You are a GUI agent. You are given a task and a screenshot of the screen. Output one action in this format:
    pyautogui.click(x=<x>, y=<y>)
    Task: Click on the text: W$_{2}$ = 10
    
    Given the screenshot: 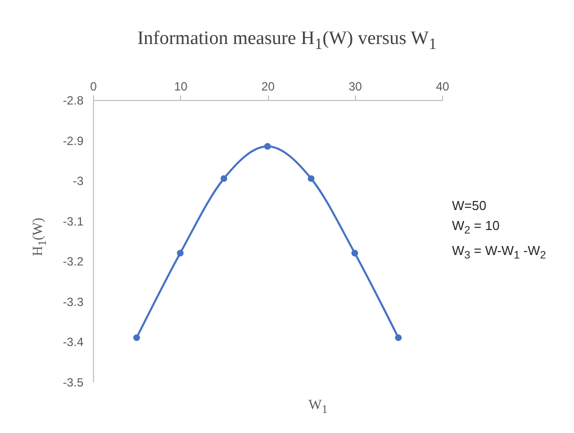 What is the action you would take?
    pyautogui.click(x=476, y=228)
    